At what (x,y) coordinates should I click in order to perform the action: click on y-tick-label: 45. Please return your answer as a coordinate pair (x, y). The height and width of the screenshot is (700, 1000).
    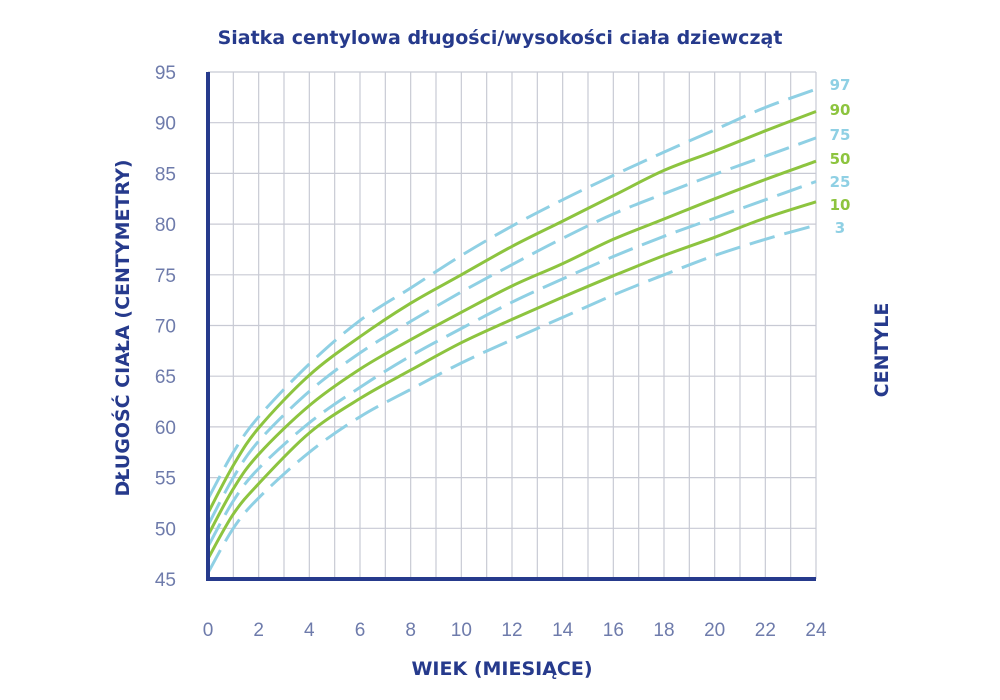
    Looking at the image, I should click on (165, 580).